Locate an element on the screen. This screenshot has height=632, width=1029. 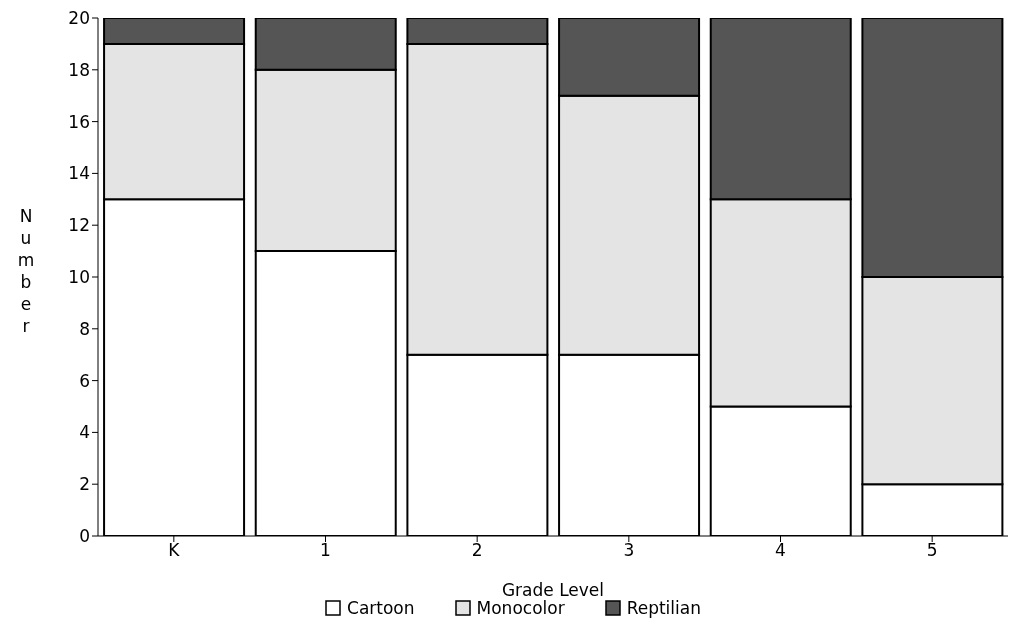
y-tick-label: 8 is located at coordinates (84, 328).